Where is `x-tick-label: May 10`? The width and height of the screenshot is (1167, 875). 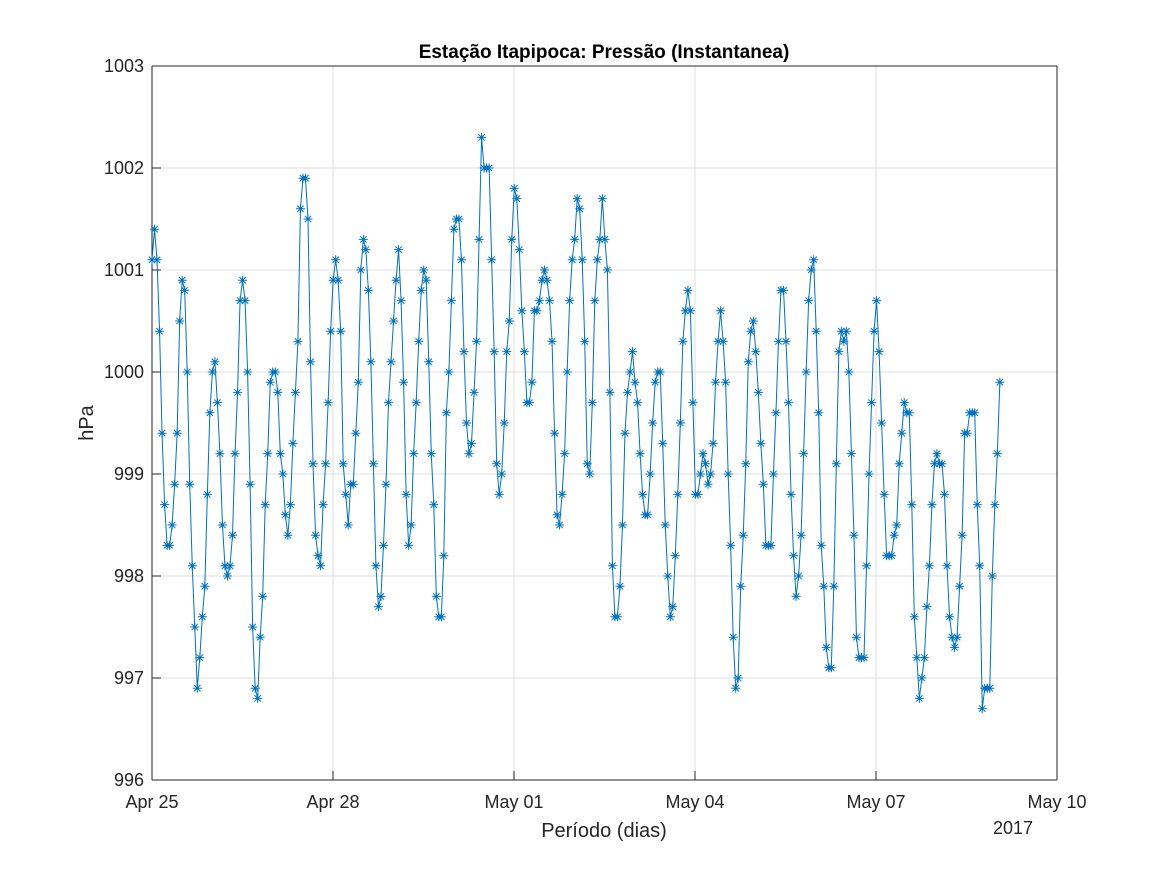 x-tick-label: May 10 is located at coordinates (1056, 802).